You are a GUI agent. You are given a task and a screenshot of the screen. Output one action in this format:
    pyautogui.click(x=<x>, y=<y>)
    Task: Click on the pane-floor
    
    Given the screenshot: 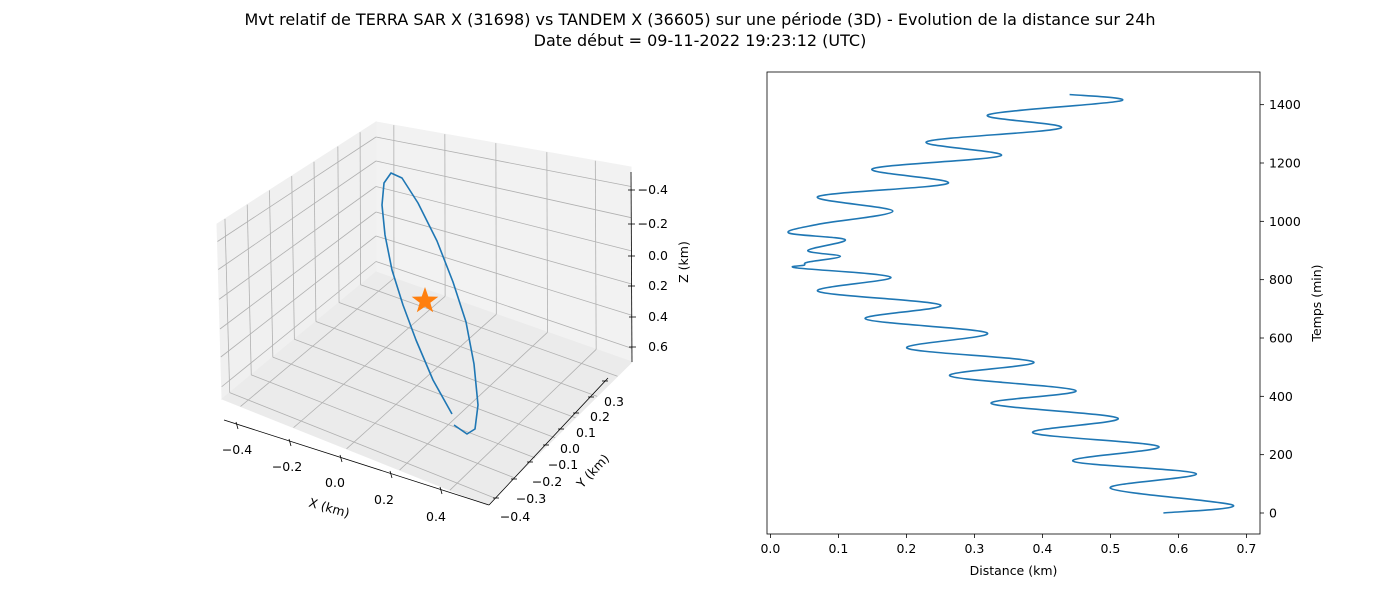 What is the action you would take?
    pyautogui.click(x=427, y=388)
    